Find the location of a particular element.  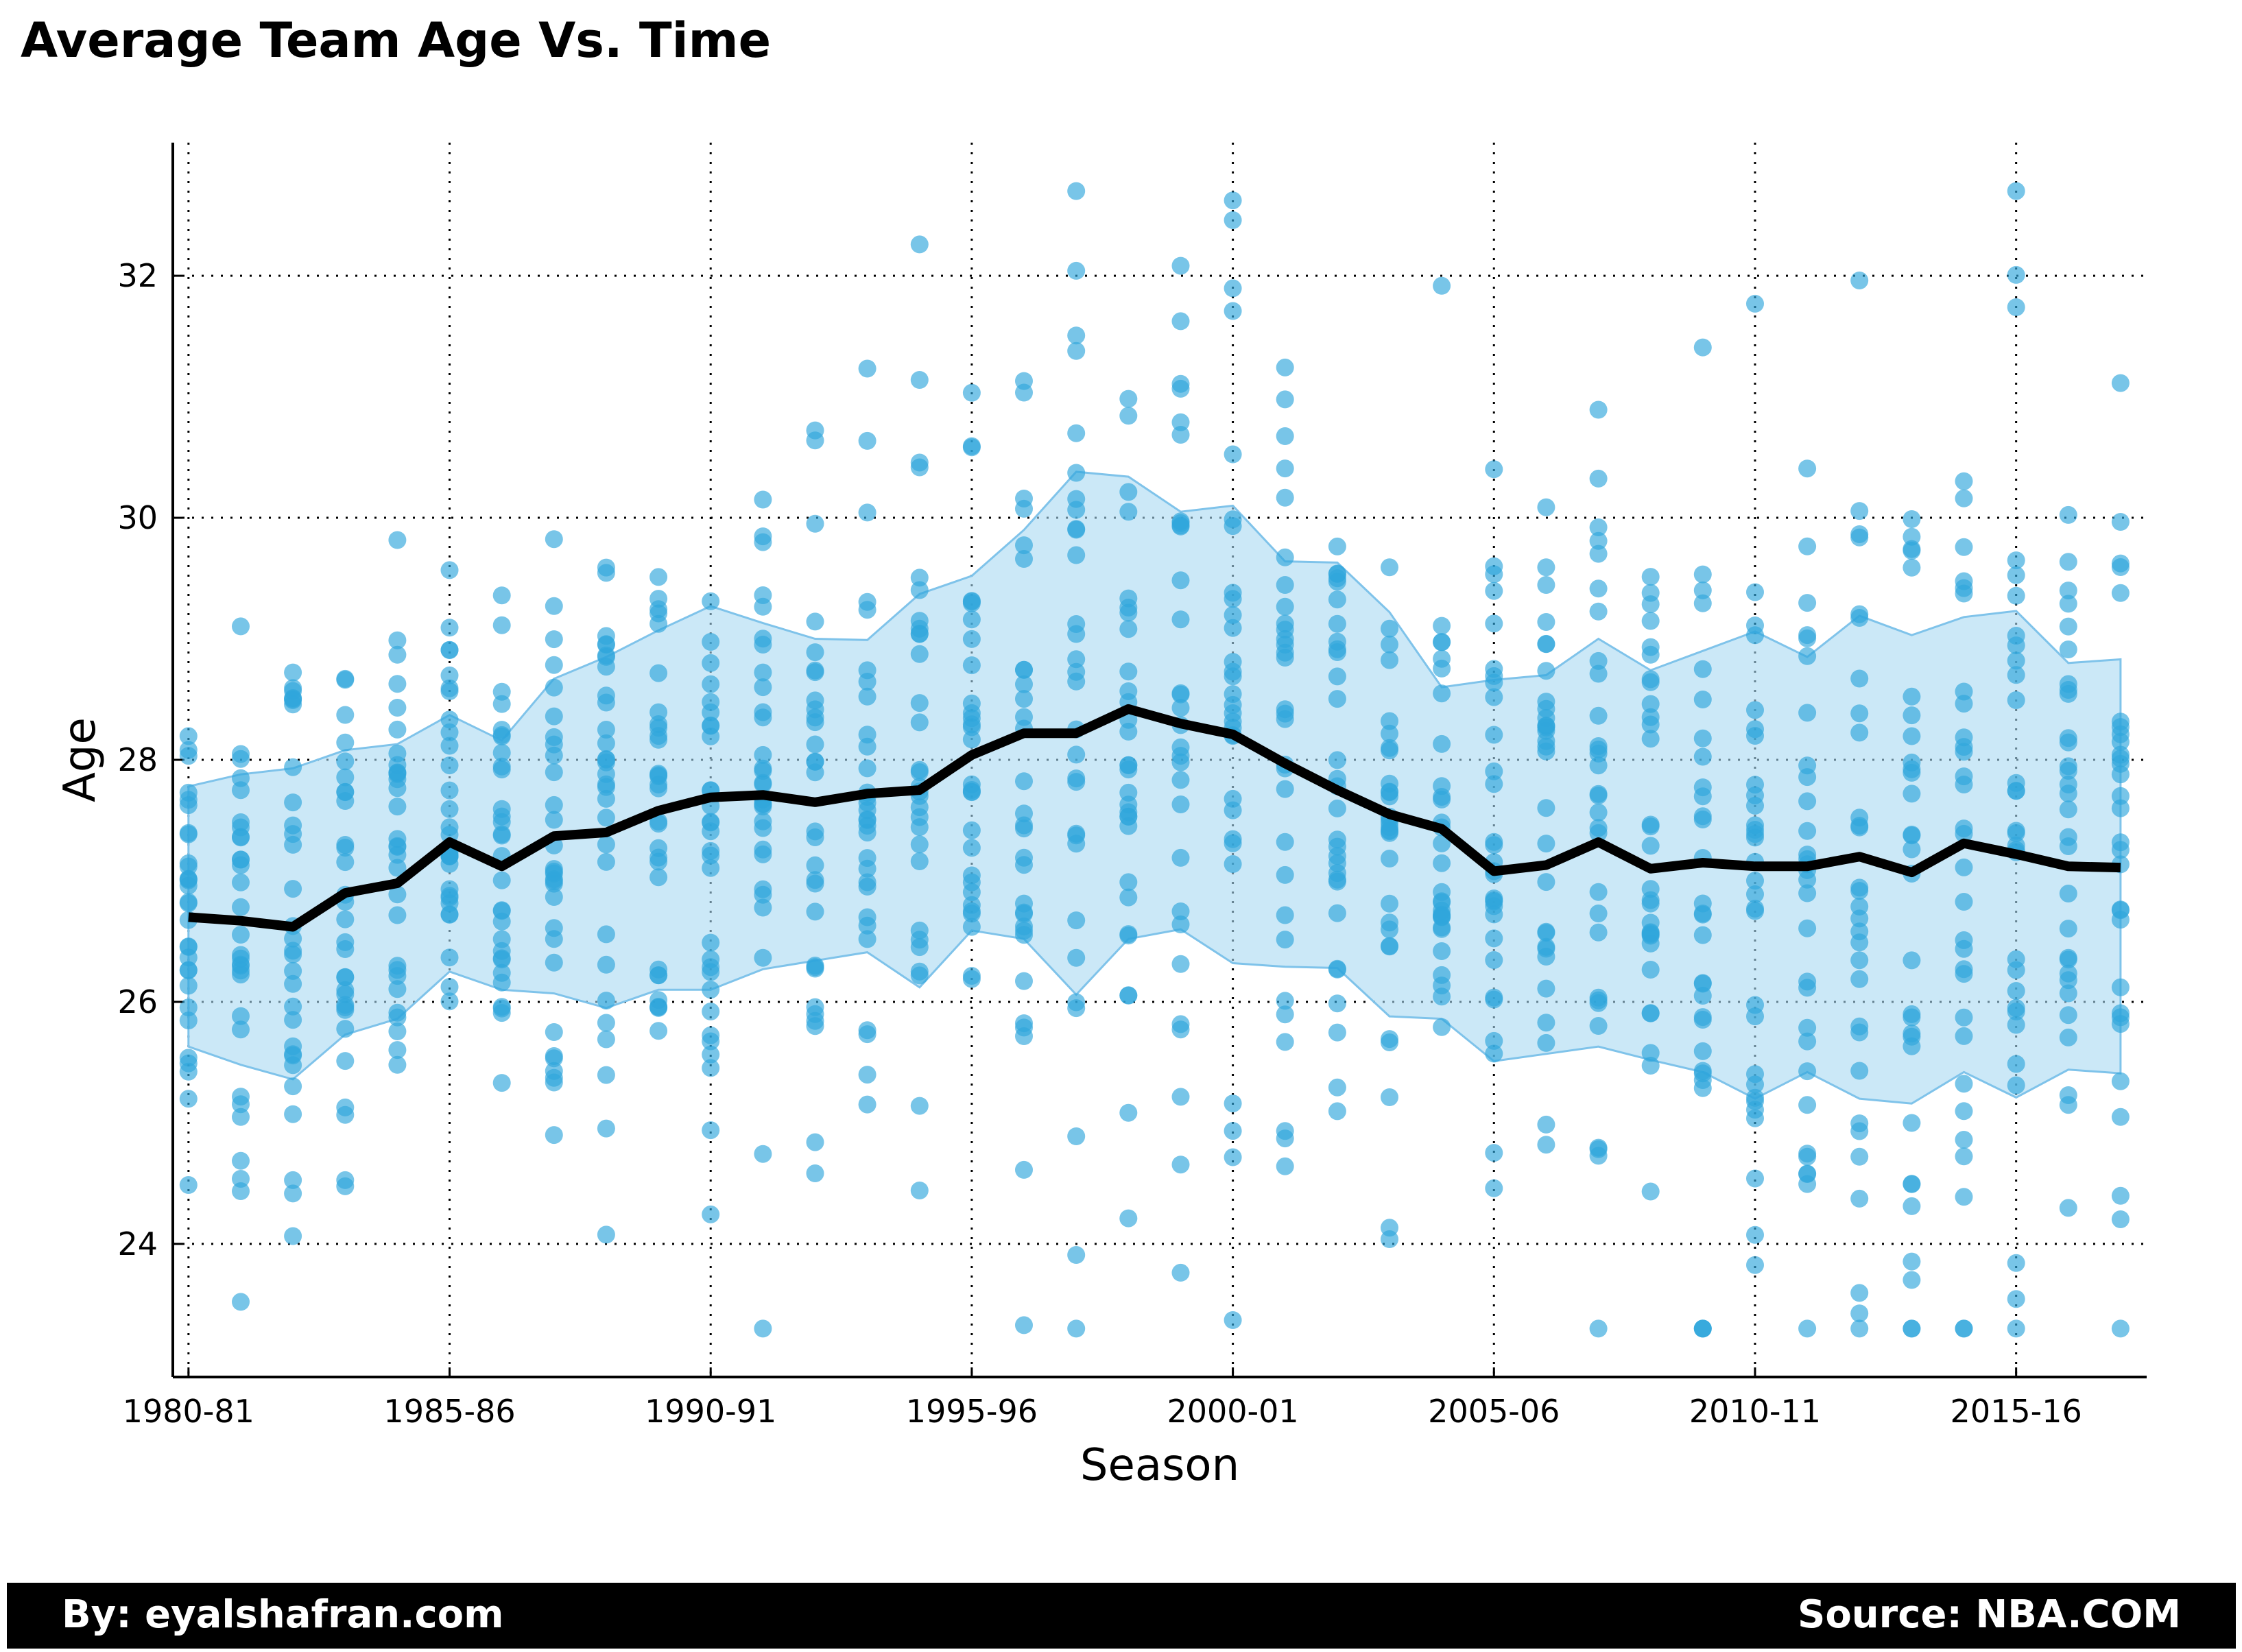

x-tick-label: 2000-01 is located at coordinates (1232, 1411).